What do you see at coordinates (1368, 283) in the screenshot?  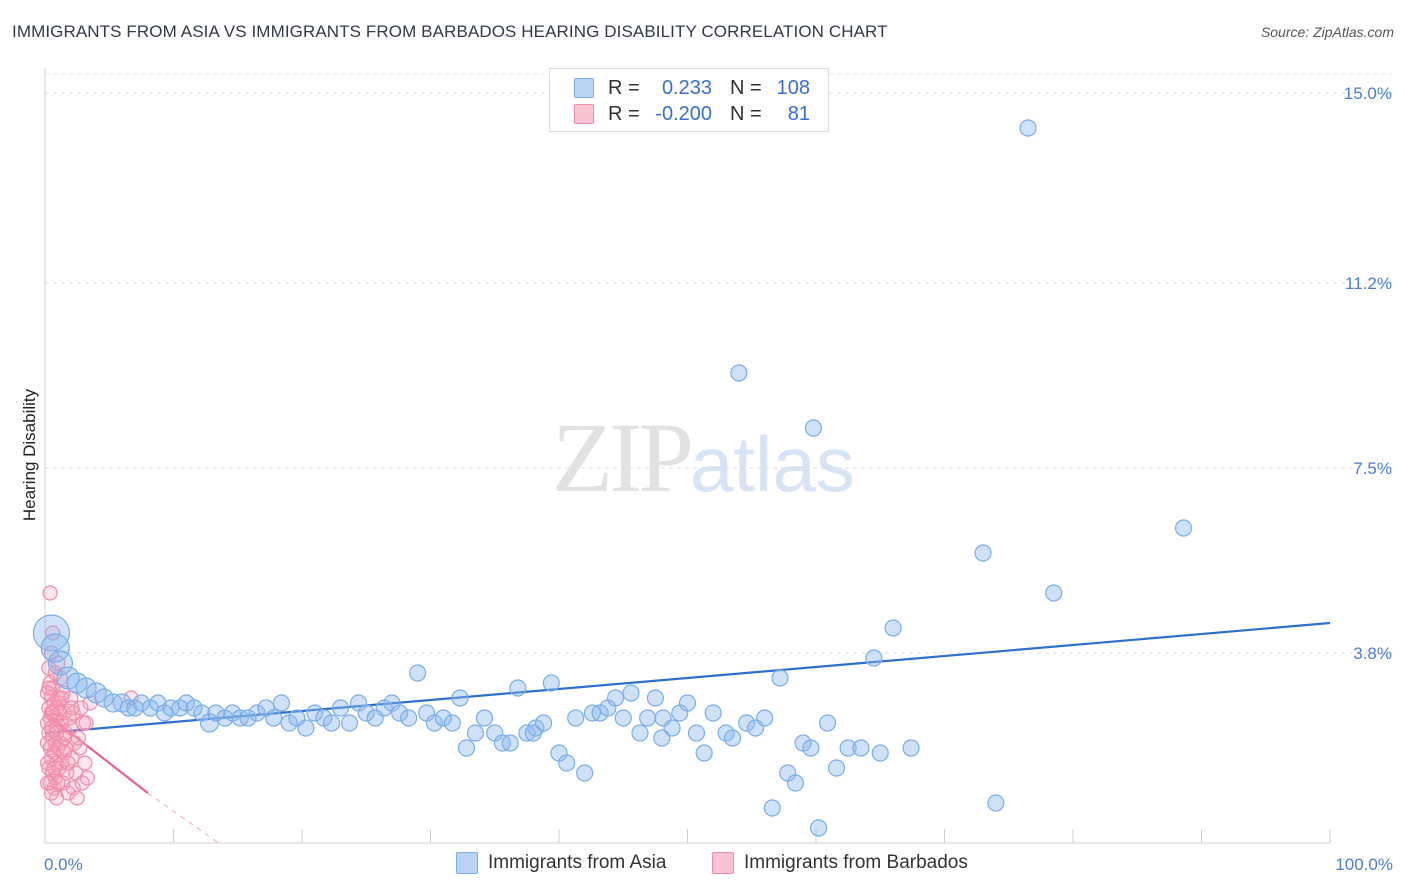 I see `y-tick-label: 11.2%` at bounding box center [1368, 283].